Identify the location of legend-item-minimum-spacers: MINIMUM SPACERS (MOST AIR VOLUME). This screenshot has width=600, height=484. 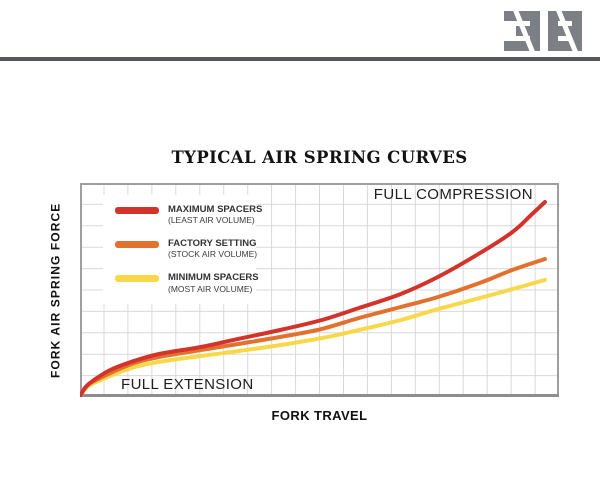
(187, 283).